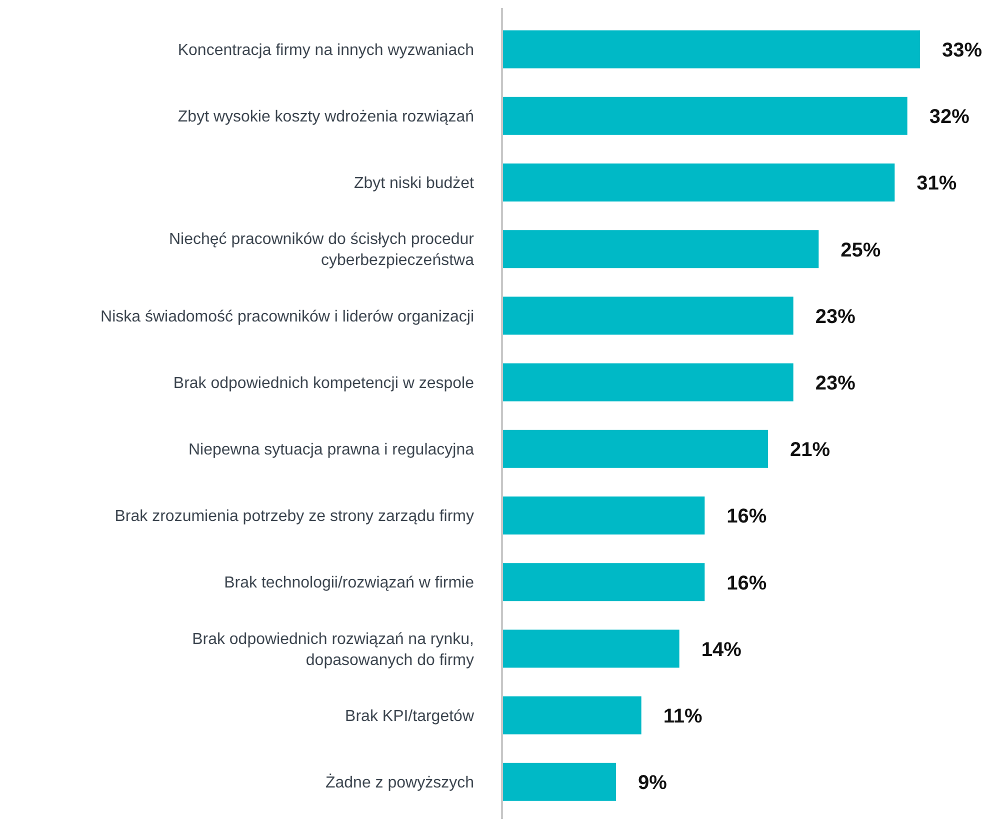 The height and width of the screenshot is (821, 988). Describe the element at coordinates (653, 783) in the screenshot. I see `data-label: 9%` at that location.